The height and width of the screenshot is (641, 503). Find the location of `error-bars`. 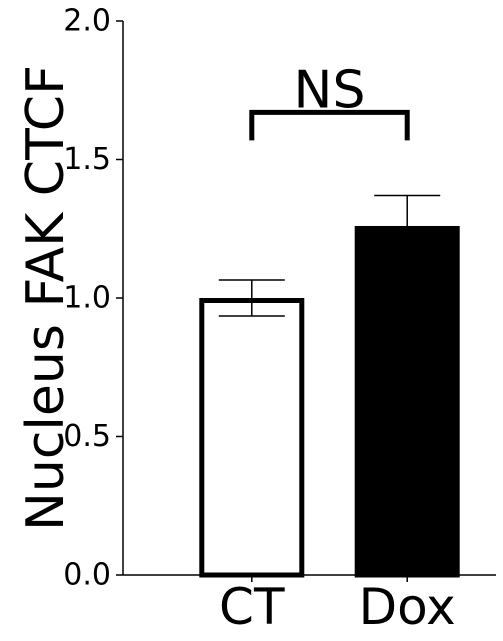

error-bars is located at coordinates (329, 255).